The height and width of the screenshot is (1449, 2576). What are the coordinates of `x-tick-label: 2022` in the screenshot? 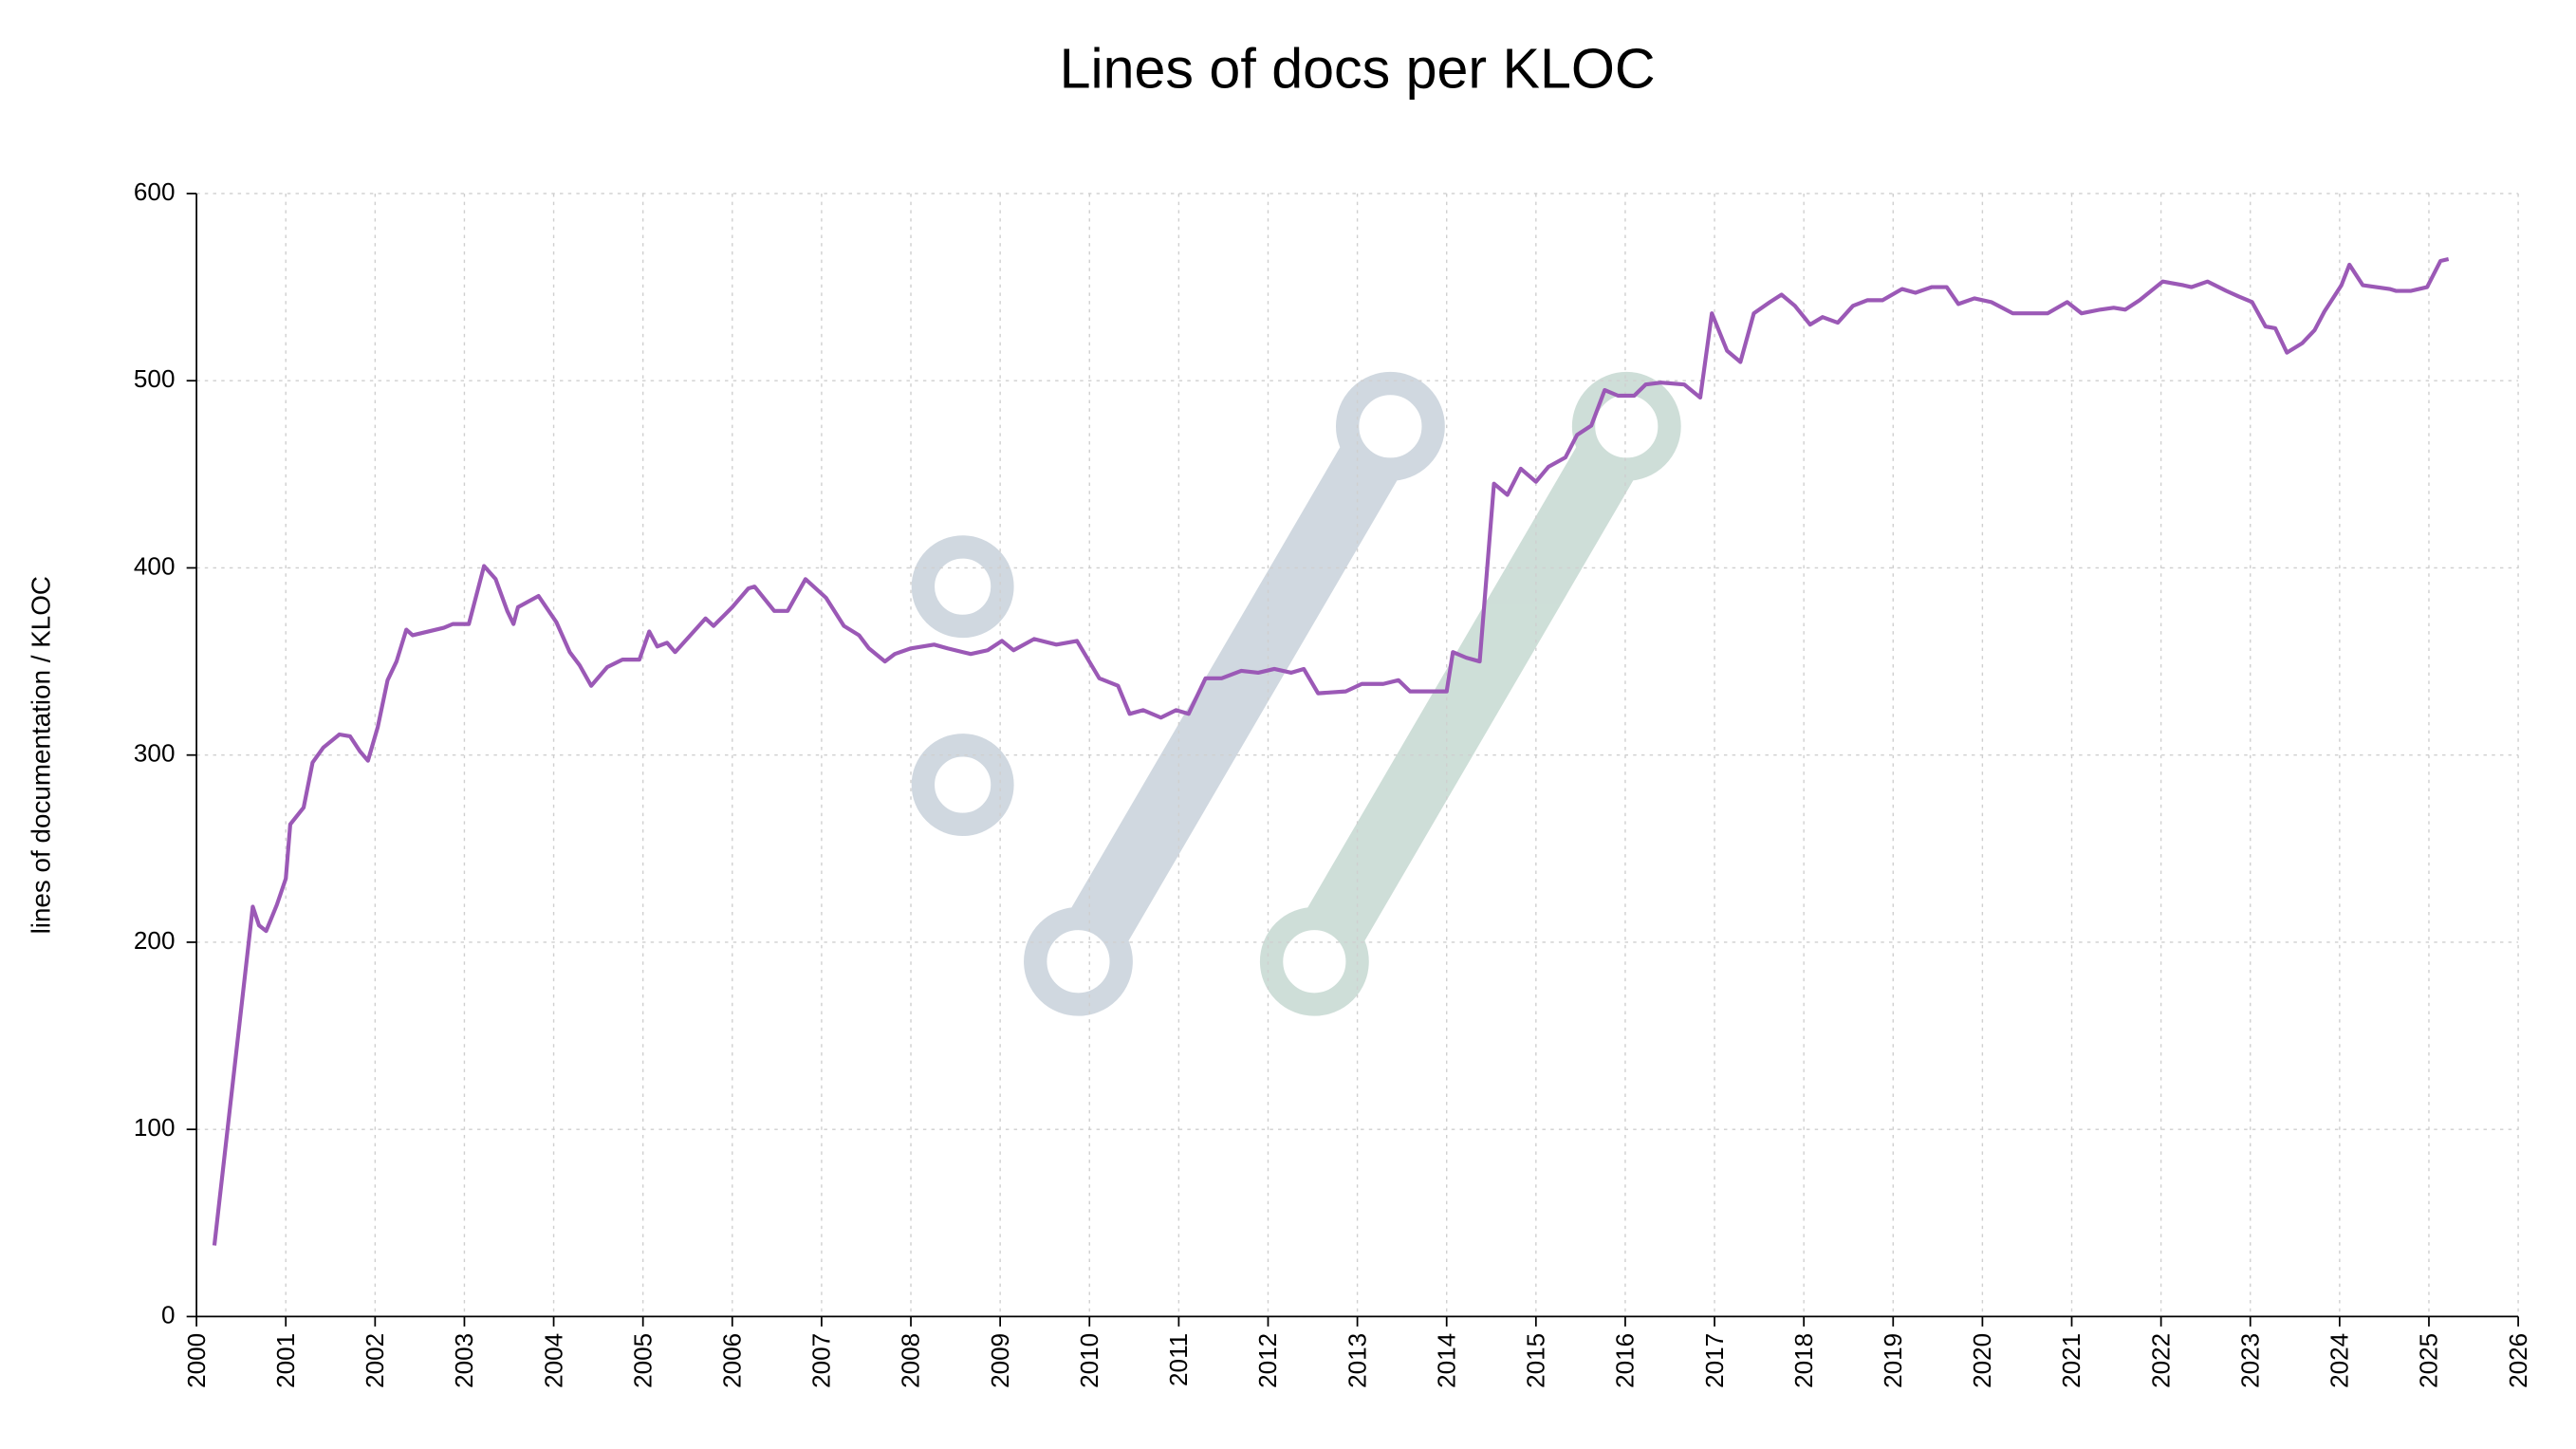 It's located at (2160, 1360).